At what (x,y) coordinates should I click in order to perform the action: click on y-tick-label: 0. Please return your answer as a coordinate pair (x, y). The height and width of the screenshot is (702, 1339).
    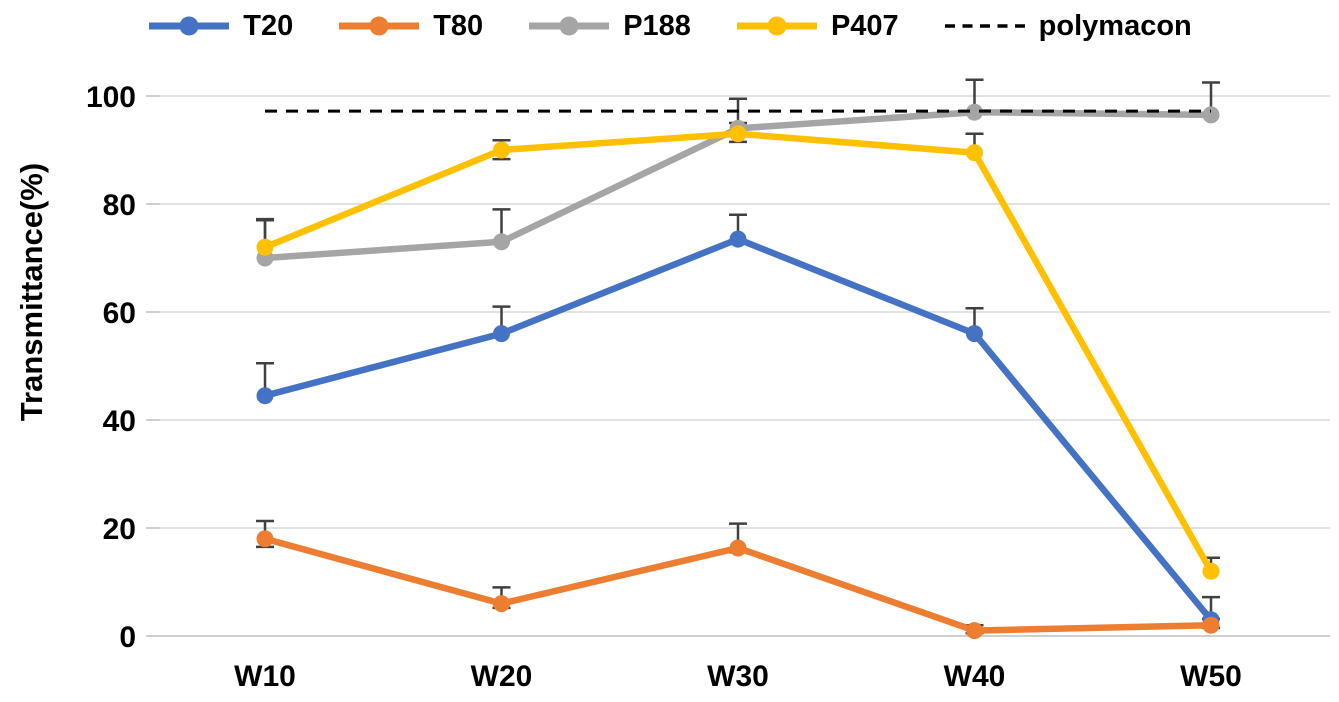
    Looking at the image, I should click on (127, 637).